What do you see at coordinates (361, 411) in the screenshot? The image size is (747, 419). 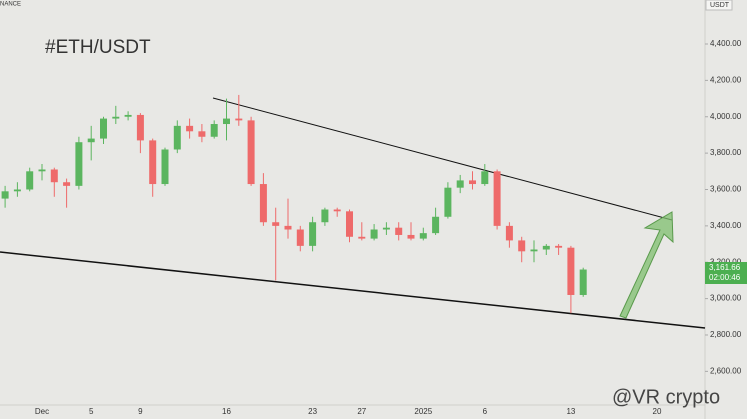 I see `x-tick-label: 27` at bounding box center [361, 411].